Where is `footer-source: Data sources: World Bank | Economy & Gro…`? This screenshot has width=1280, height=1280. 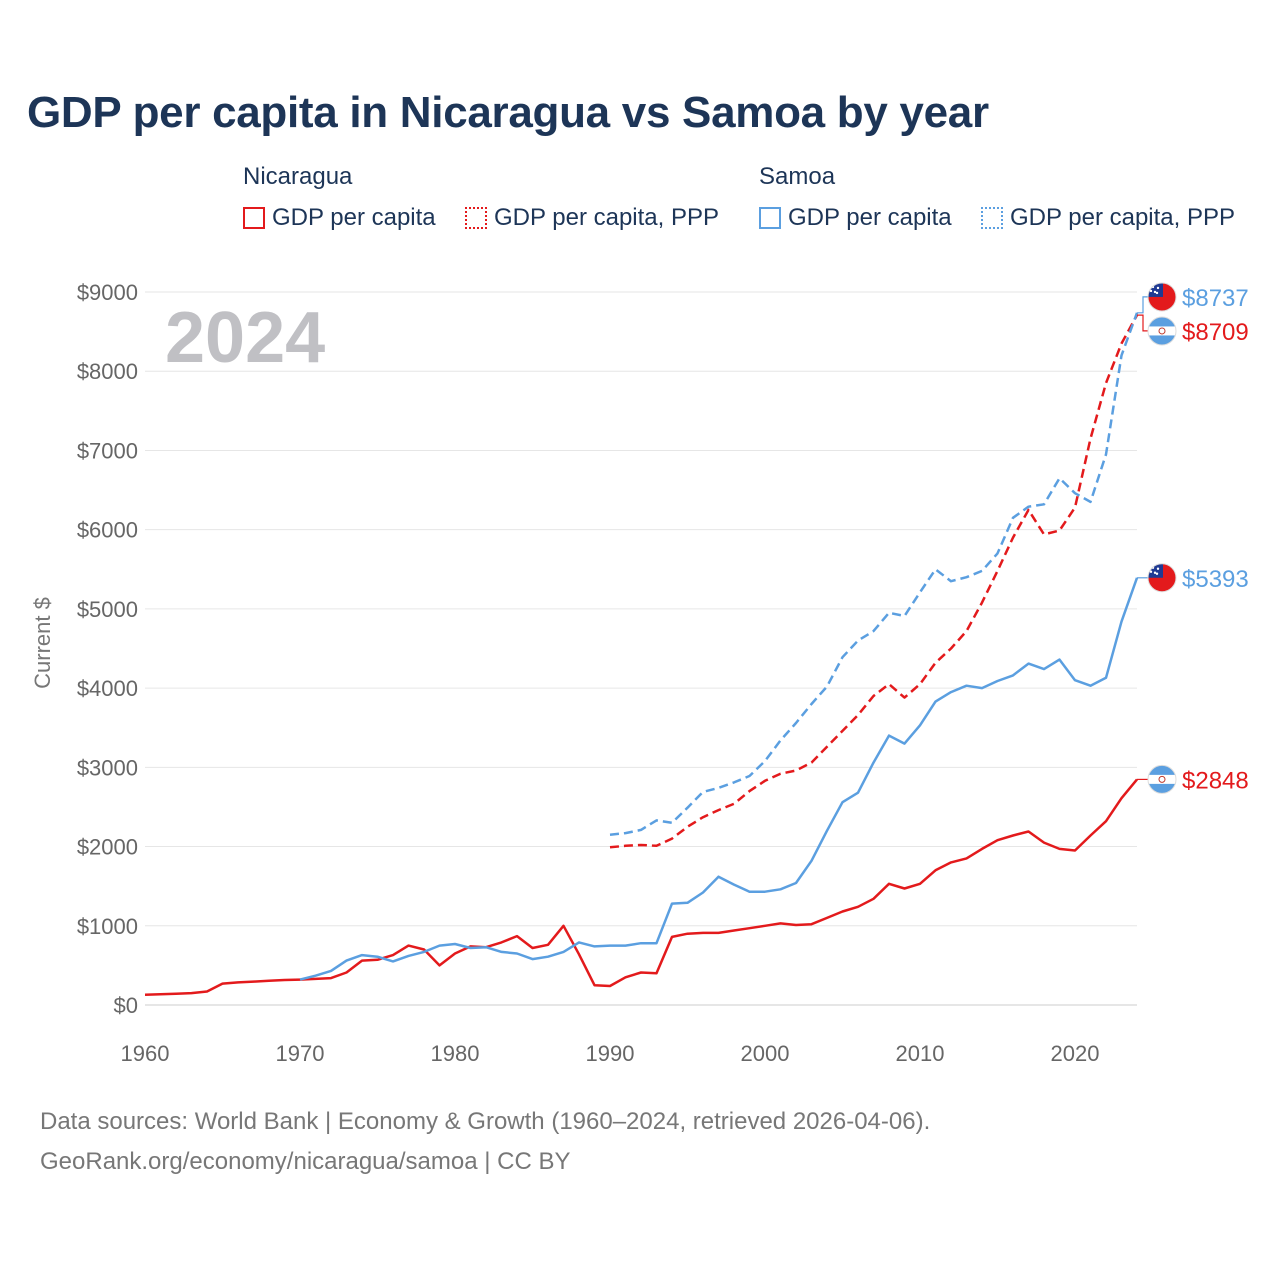
footer-source: Data sources: World Bank | Economy & Gro… is located at coordinates (485, 1121).